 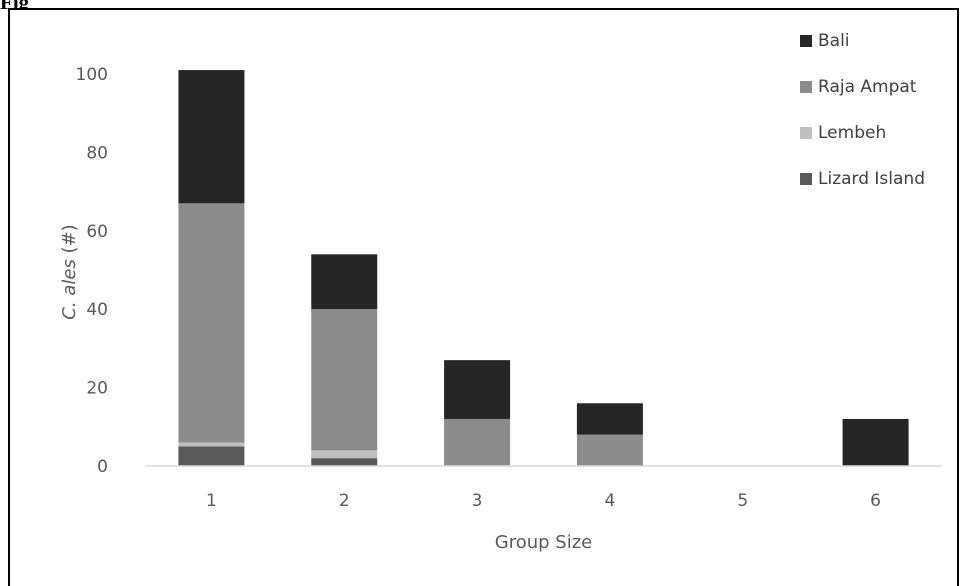 What do you see at coordinates (867, 87) in the screenshot?
I see `legend-label: Raja Ampat` at bounding box center [867, 87].